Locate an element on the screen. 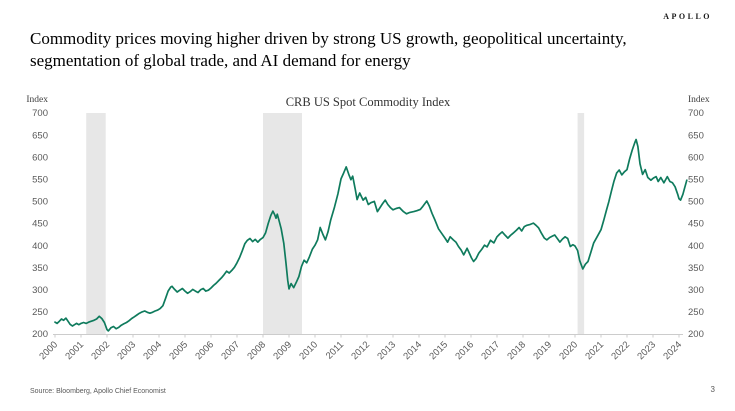  y-axis-tick-labels-right: 700 650 600 550 500 450 400 350 300 250 200 is located at coordinates (696, 224).